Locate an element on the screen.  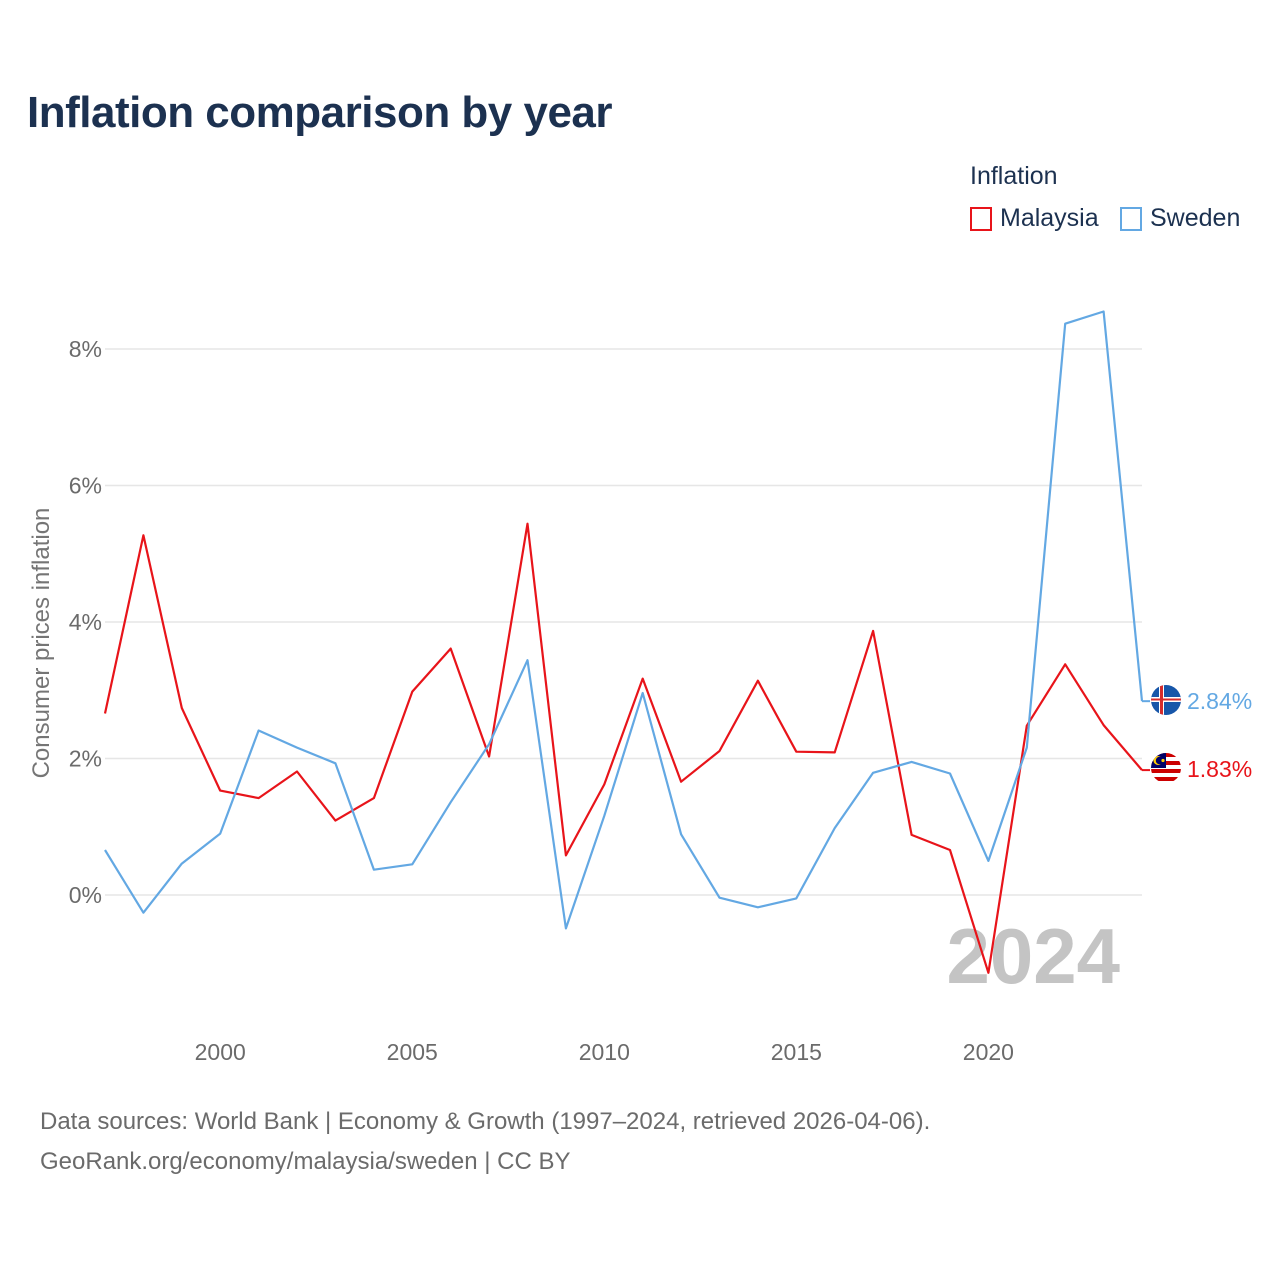
legend-swatch-sweden is located at coordinates (1131, 218).